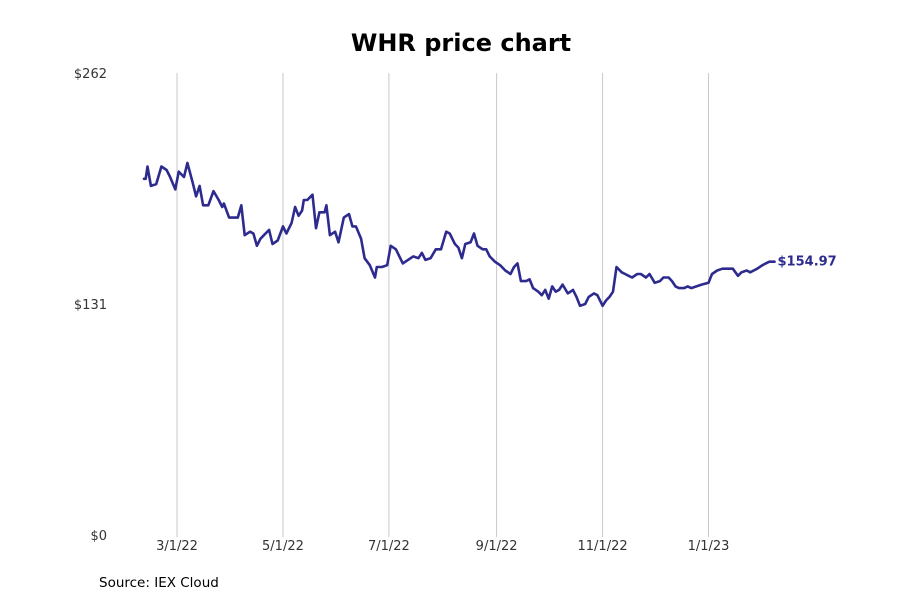  What do you see at coordinates (442, 546) in the screenshot?
I see `x-axis-ticks: 3/1/22 5/1/22 7/1/22 9/1/22 11/1/22 1/1/23` at bounding box center [442, 546].